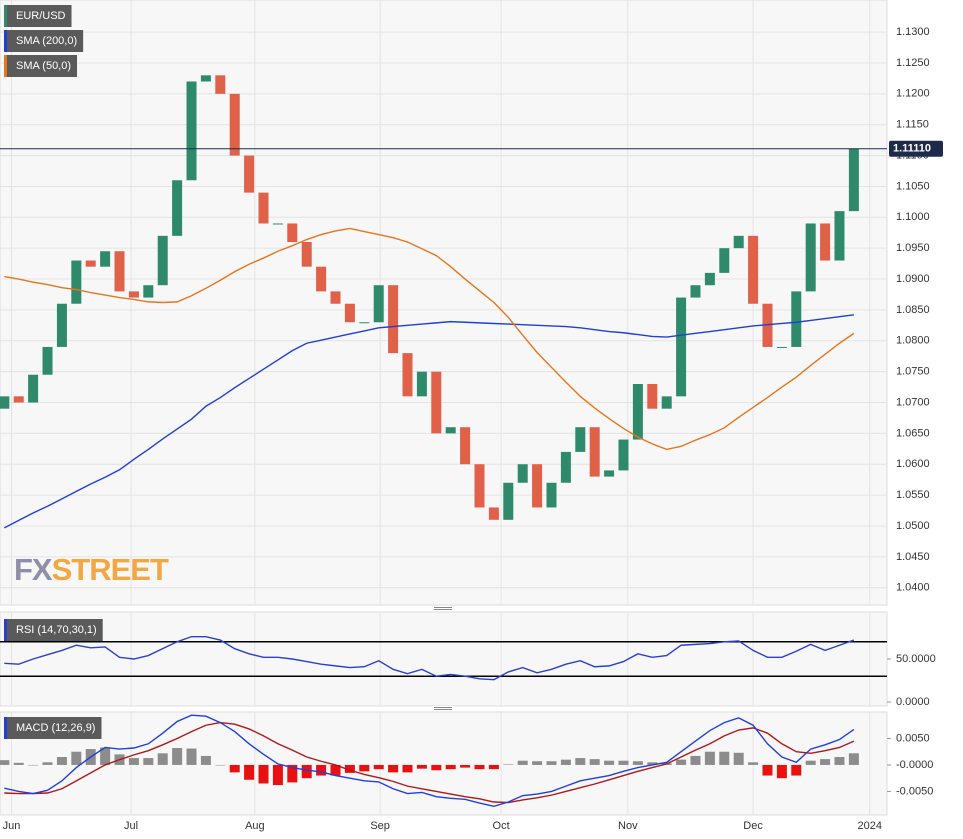 This screenshot has height=839, width=963. Describe the element at coordinates (255, 826) in the screenshot. I see `x-tick-label: Aug` at that location.